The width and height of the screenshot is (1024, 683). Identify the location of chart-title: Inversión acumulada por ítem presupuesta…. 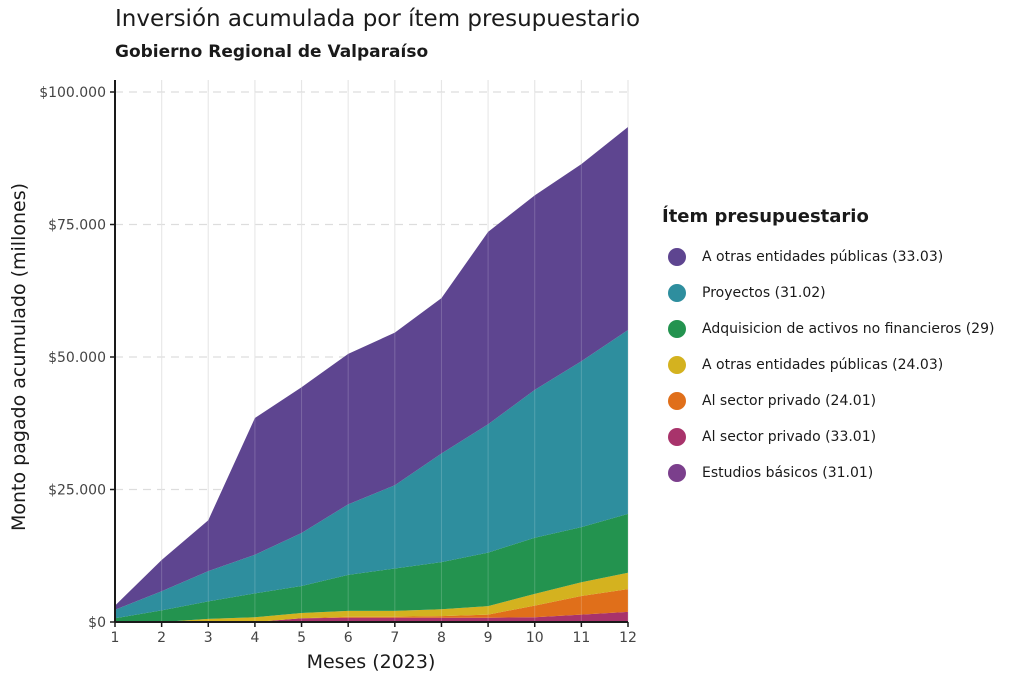
(378, 19).